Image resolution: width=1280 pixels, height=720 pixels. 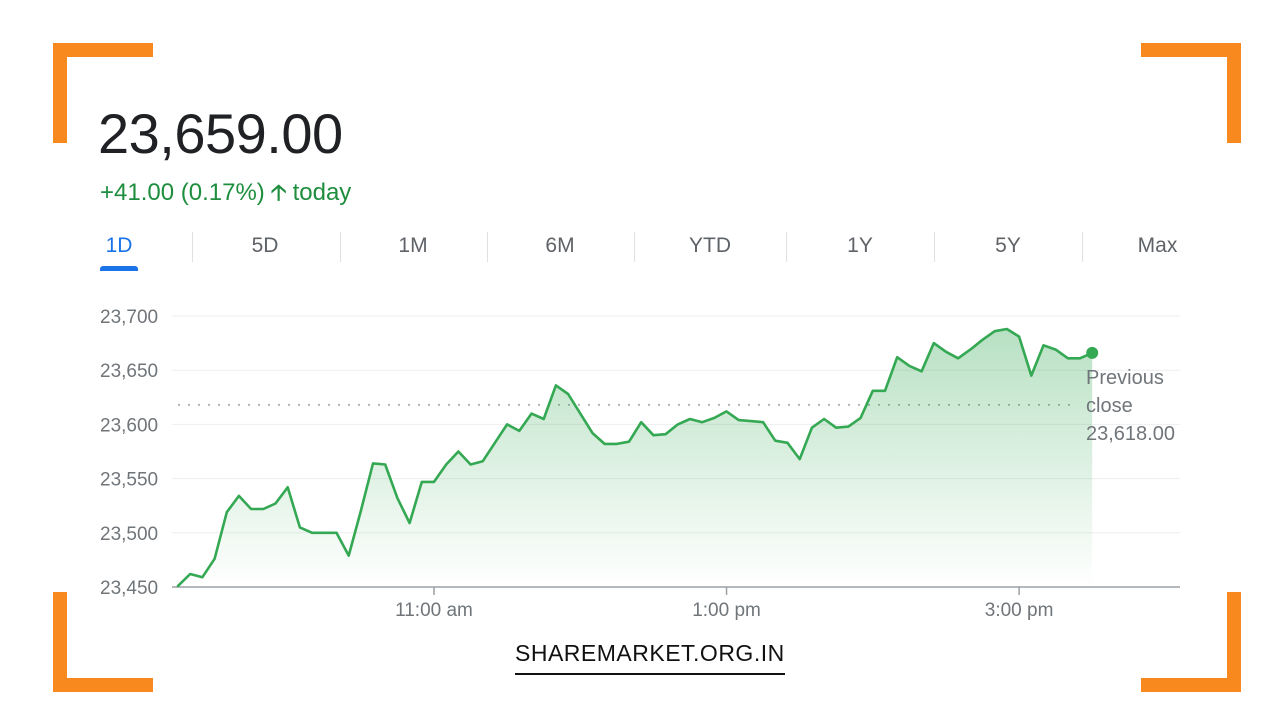 I want to click on tab-1m: 1M, so click(x=413, y=245).